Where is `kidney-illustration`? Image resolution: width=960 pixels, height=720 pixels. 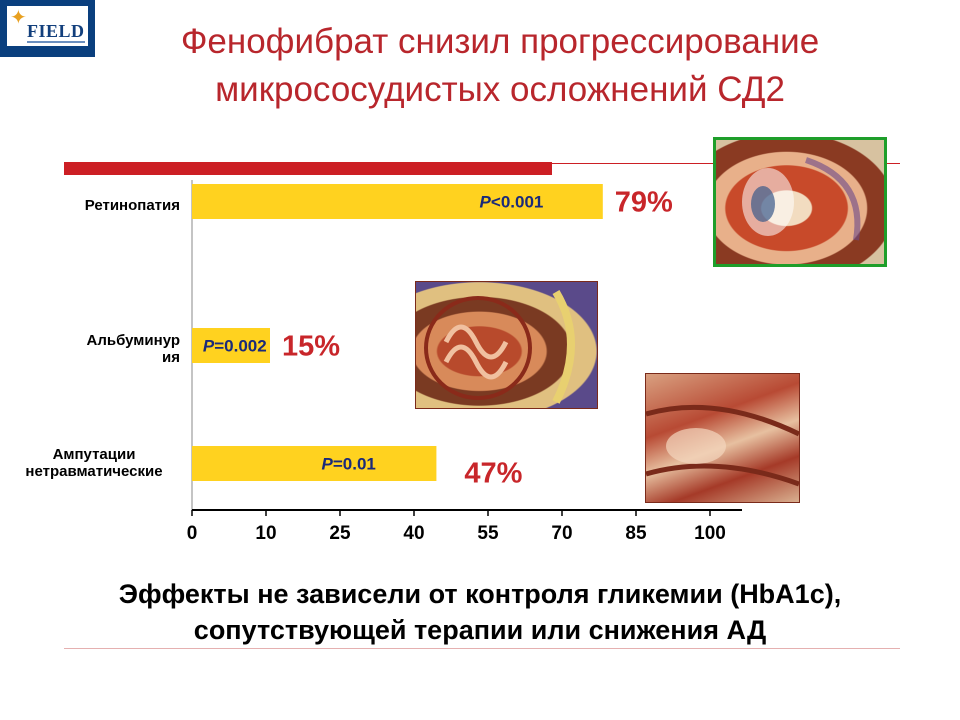 kidney-illustration is located at coordinates (506, 345).